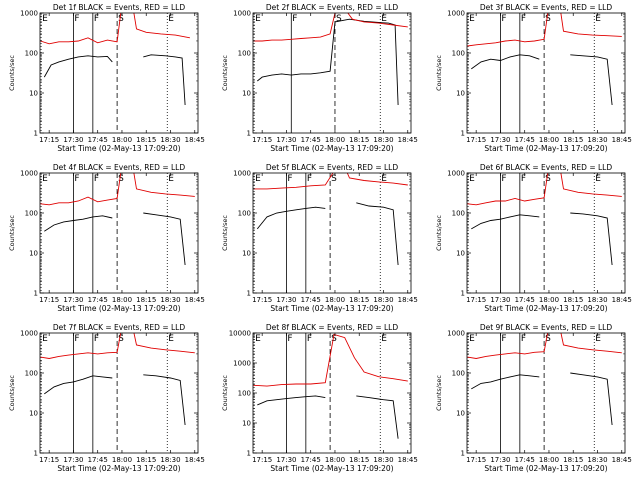 The width and height of the screenshot is (640, 480). What do you see at coordinates (332, 327) in the screenshot?
I see `chart-title: Det 8f BLACK = Events, RED = LLD` at bounding box center [332, 327].